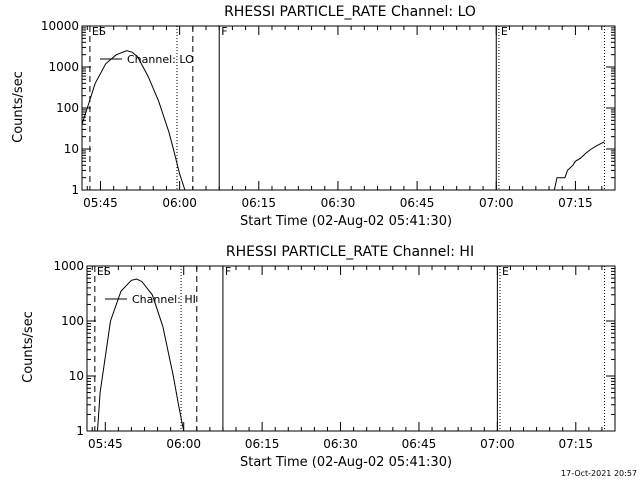 Image resolution: width=640 pixels, height=480 pixels. I want to click on y-tick-label: 10000, so click(60, 26).